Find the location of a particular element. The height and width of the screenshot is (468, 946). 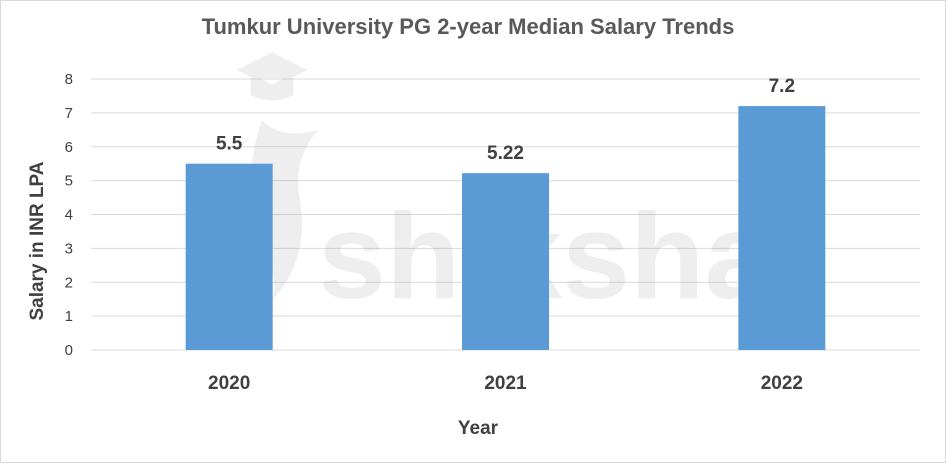

data-label: 5.5 is located at coordinates (229, 144).